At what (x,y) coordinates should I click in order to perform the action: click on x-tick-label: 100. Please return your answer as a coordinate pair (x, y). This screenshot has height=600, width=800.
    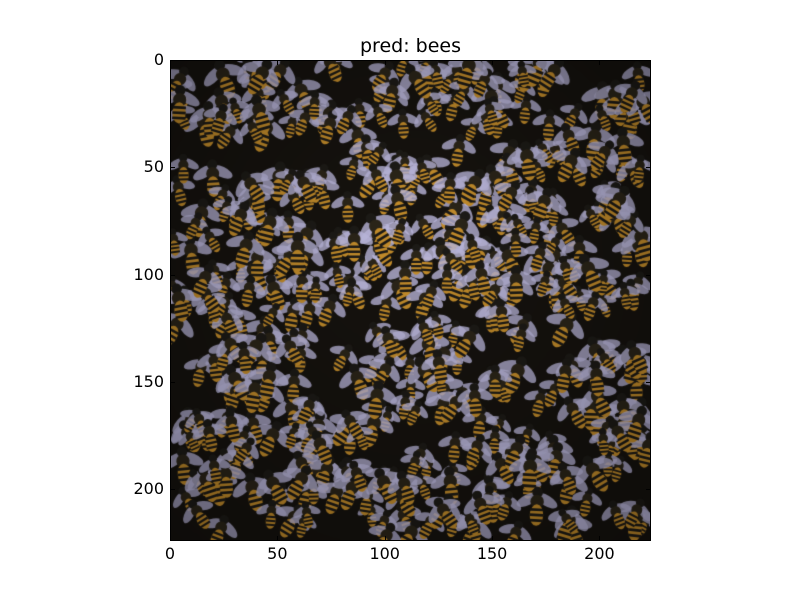
    Looking at the image, I should click on (384, 553).